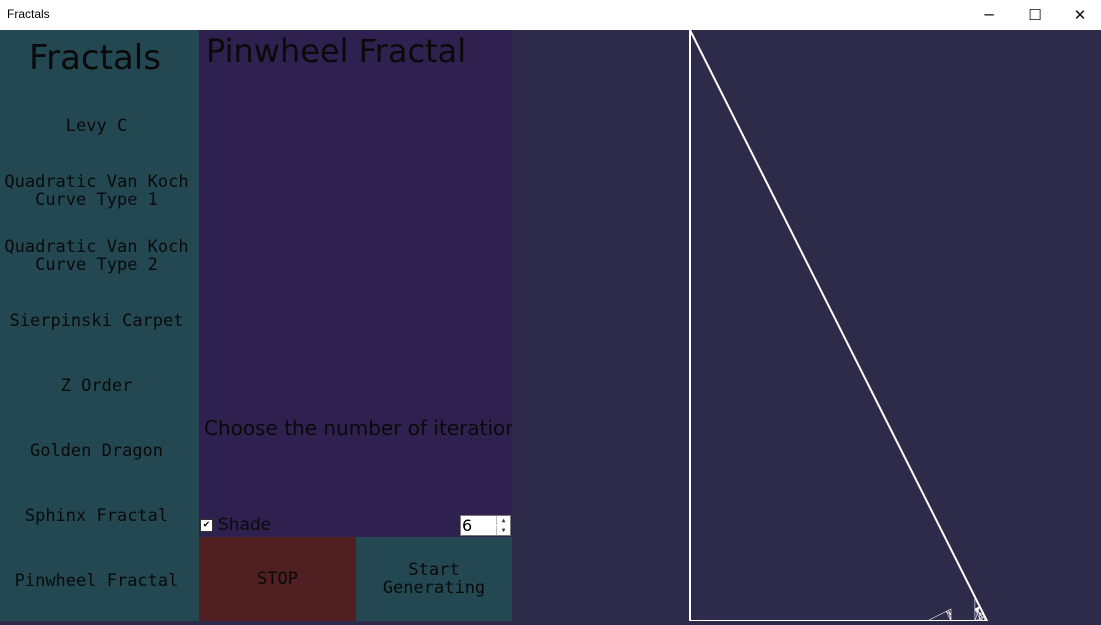 The width and height of the screenshot is (1101, 625). What do you see at coordinates (96, 256) in the screenshot?
I see `nav-van-koch-type-2: Quadratic Van Koch Curve Type 2` at bounding box center [96, 256].